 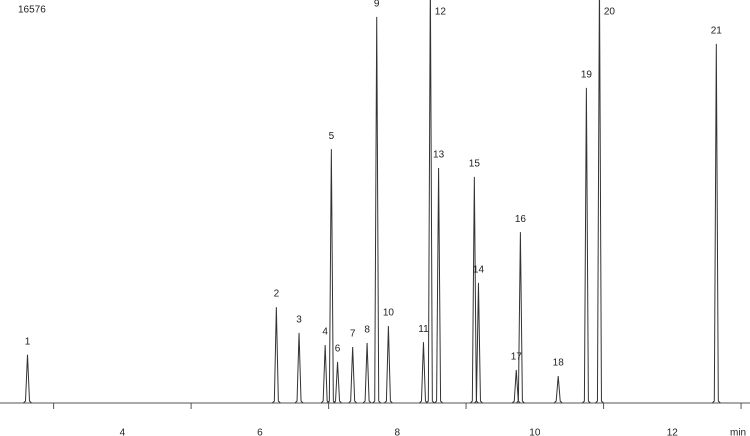 What do you see at coordinates (717, 31) in the screenshot?
I see `peak-label: 21` at bounding box center [717, 31].